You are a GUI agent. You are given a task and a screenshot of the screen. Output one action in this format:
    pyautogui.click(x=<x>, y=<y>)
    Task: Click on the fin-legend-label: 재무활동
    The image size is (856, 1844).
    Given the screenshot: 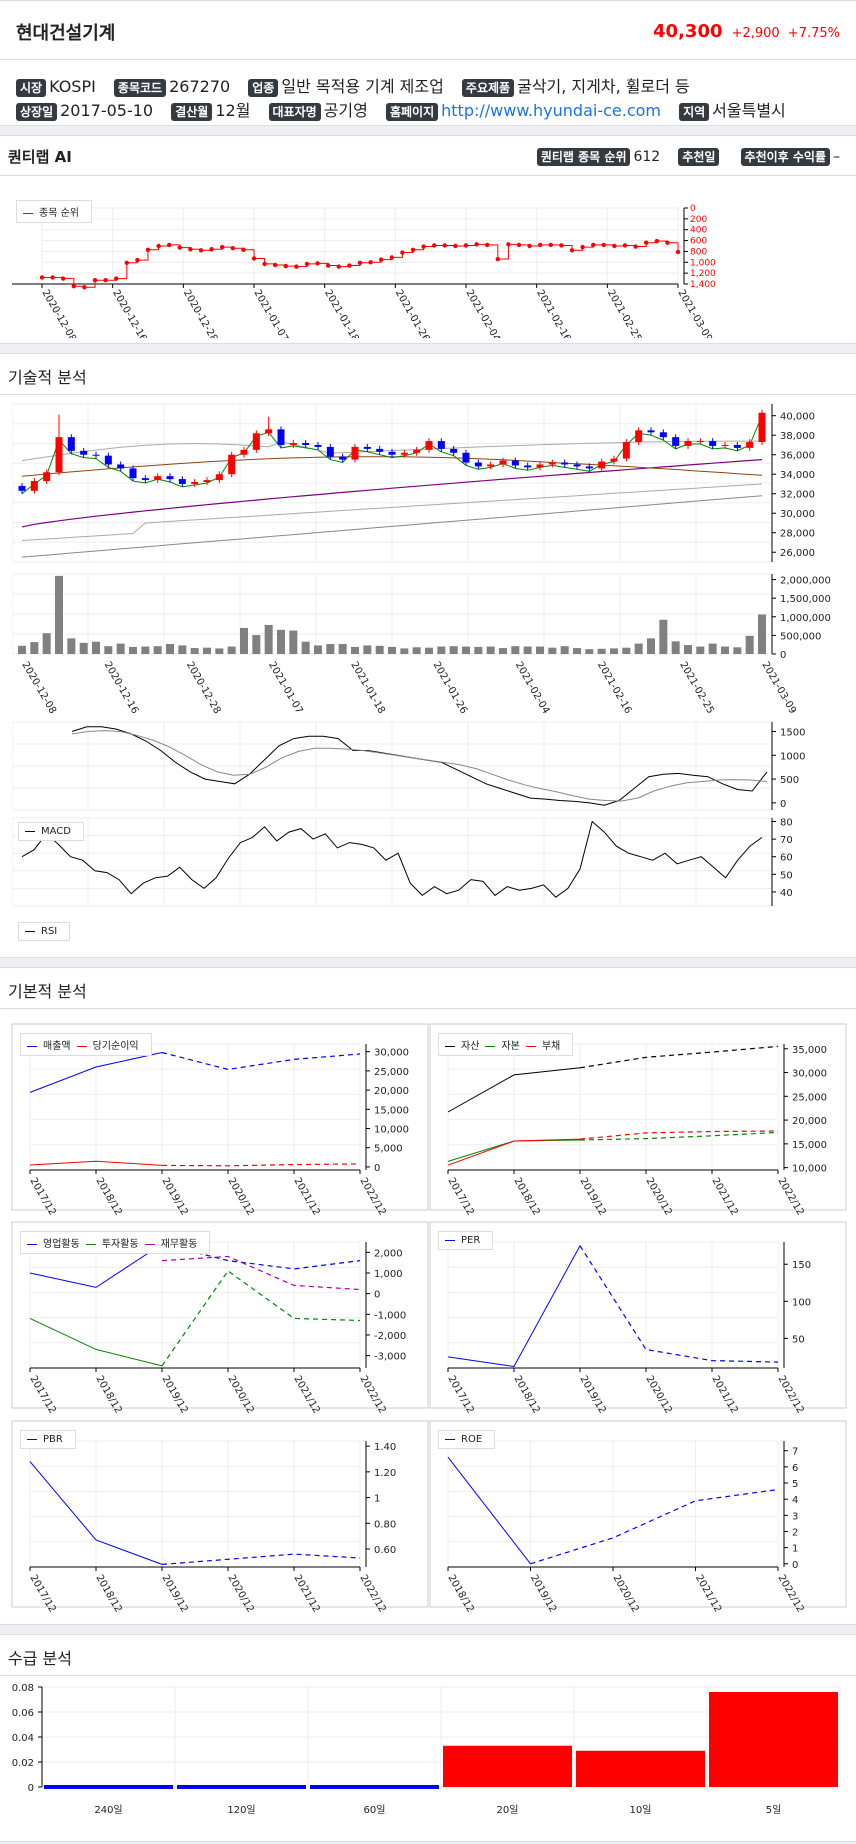 What is the action you would take?
    pyautogui.click(x=179, y=1244)
    